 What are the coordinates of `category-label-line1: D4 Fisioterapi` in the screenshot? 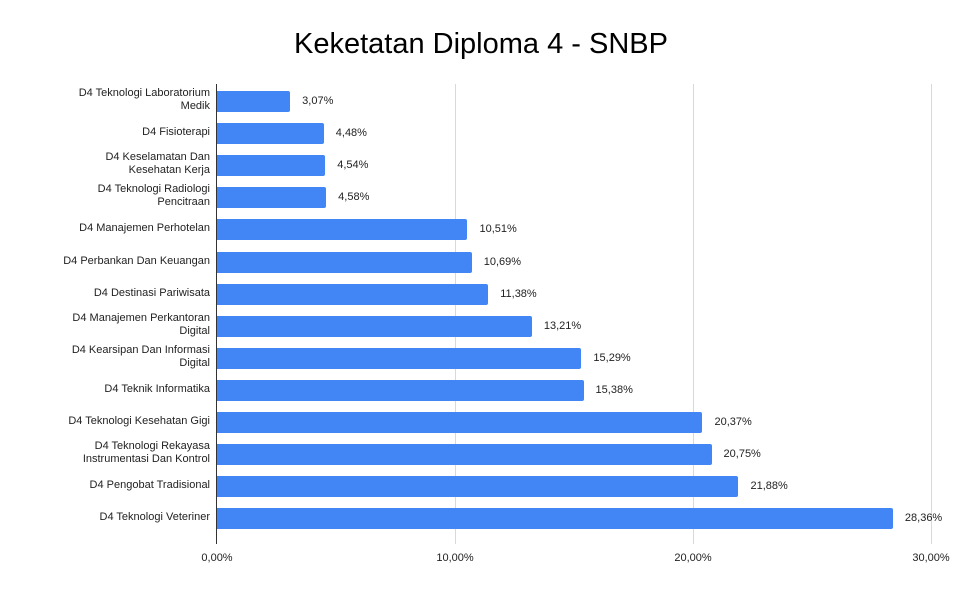 It's located at (176, 132).